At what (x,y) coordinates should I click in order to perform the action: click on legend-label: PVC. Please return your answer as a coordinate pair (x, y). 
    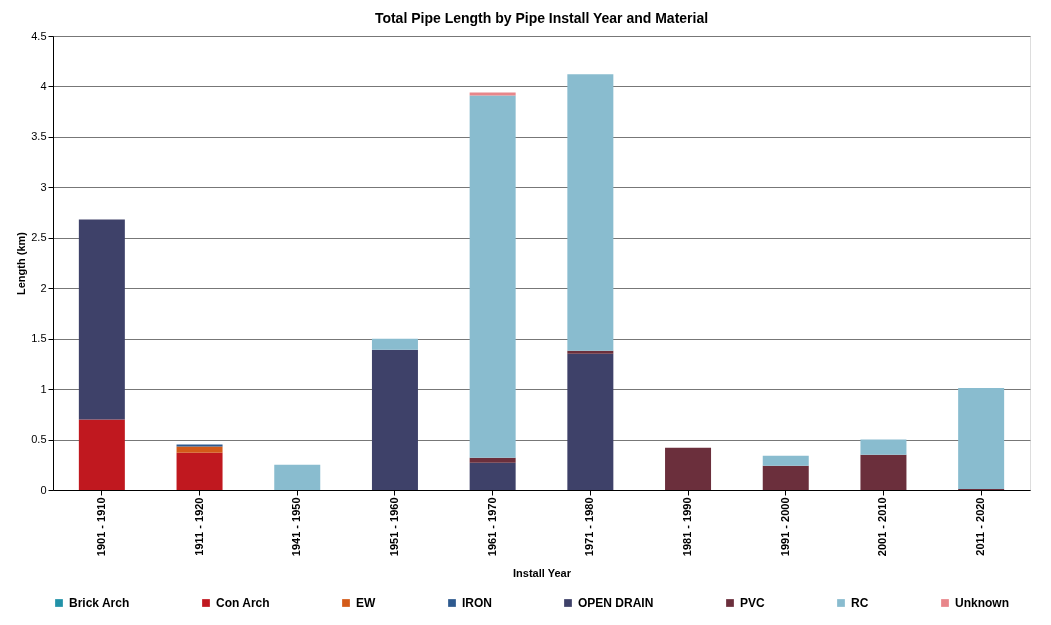
    Looking at the image, I should click on (753, 603).